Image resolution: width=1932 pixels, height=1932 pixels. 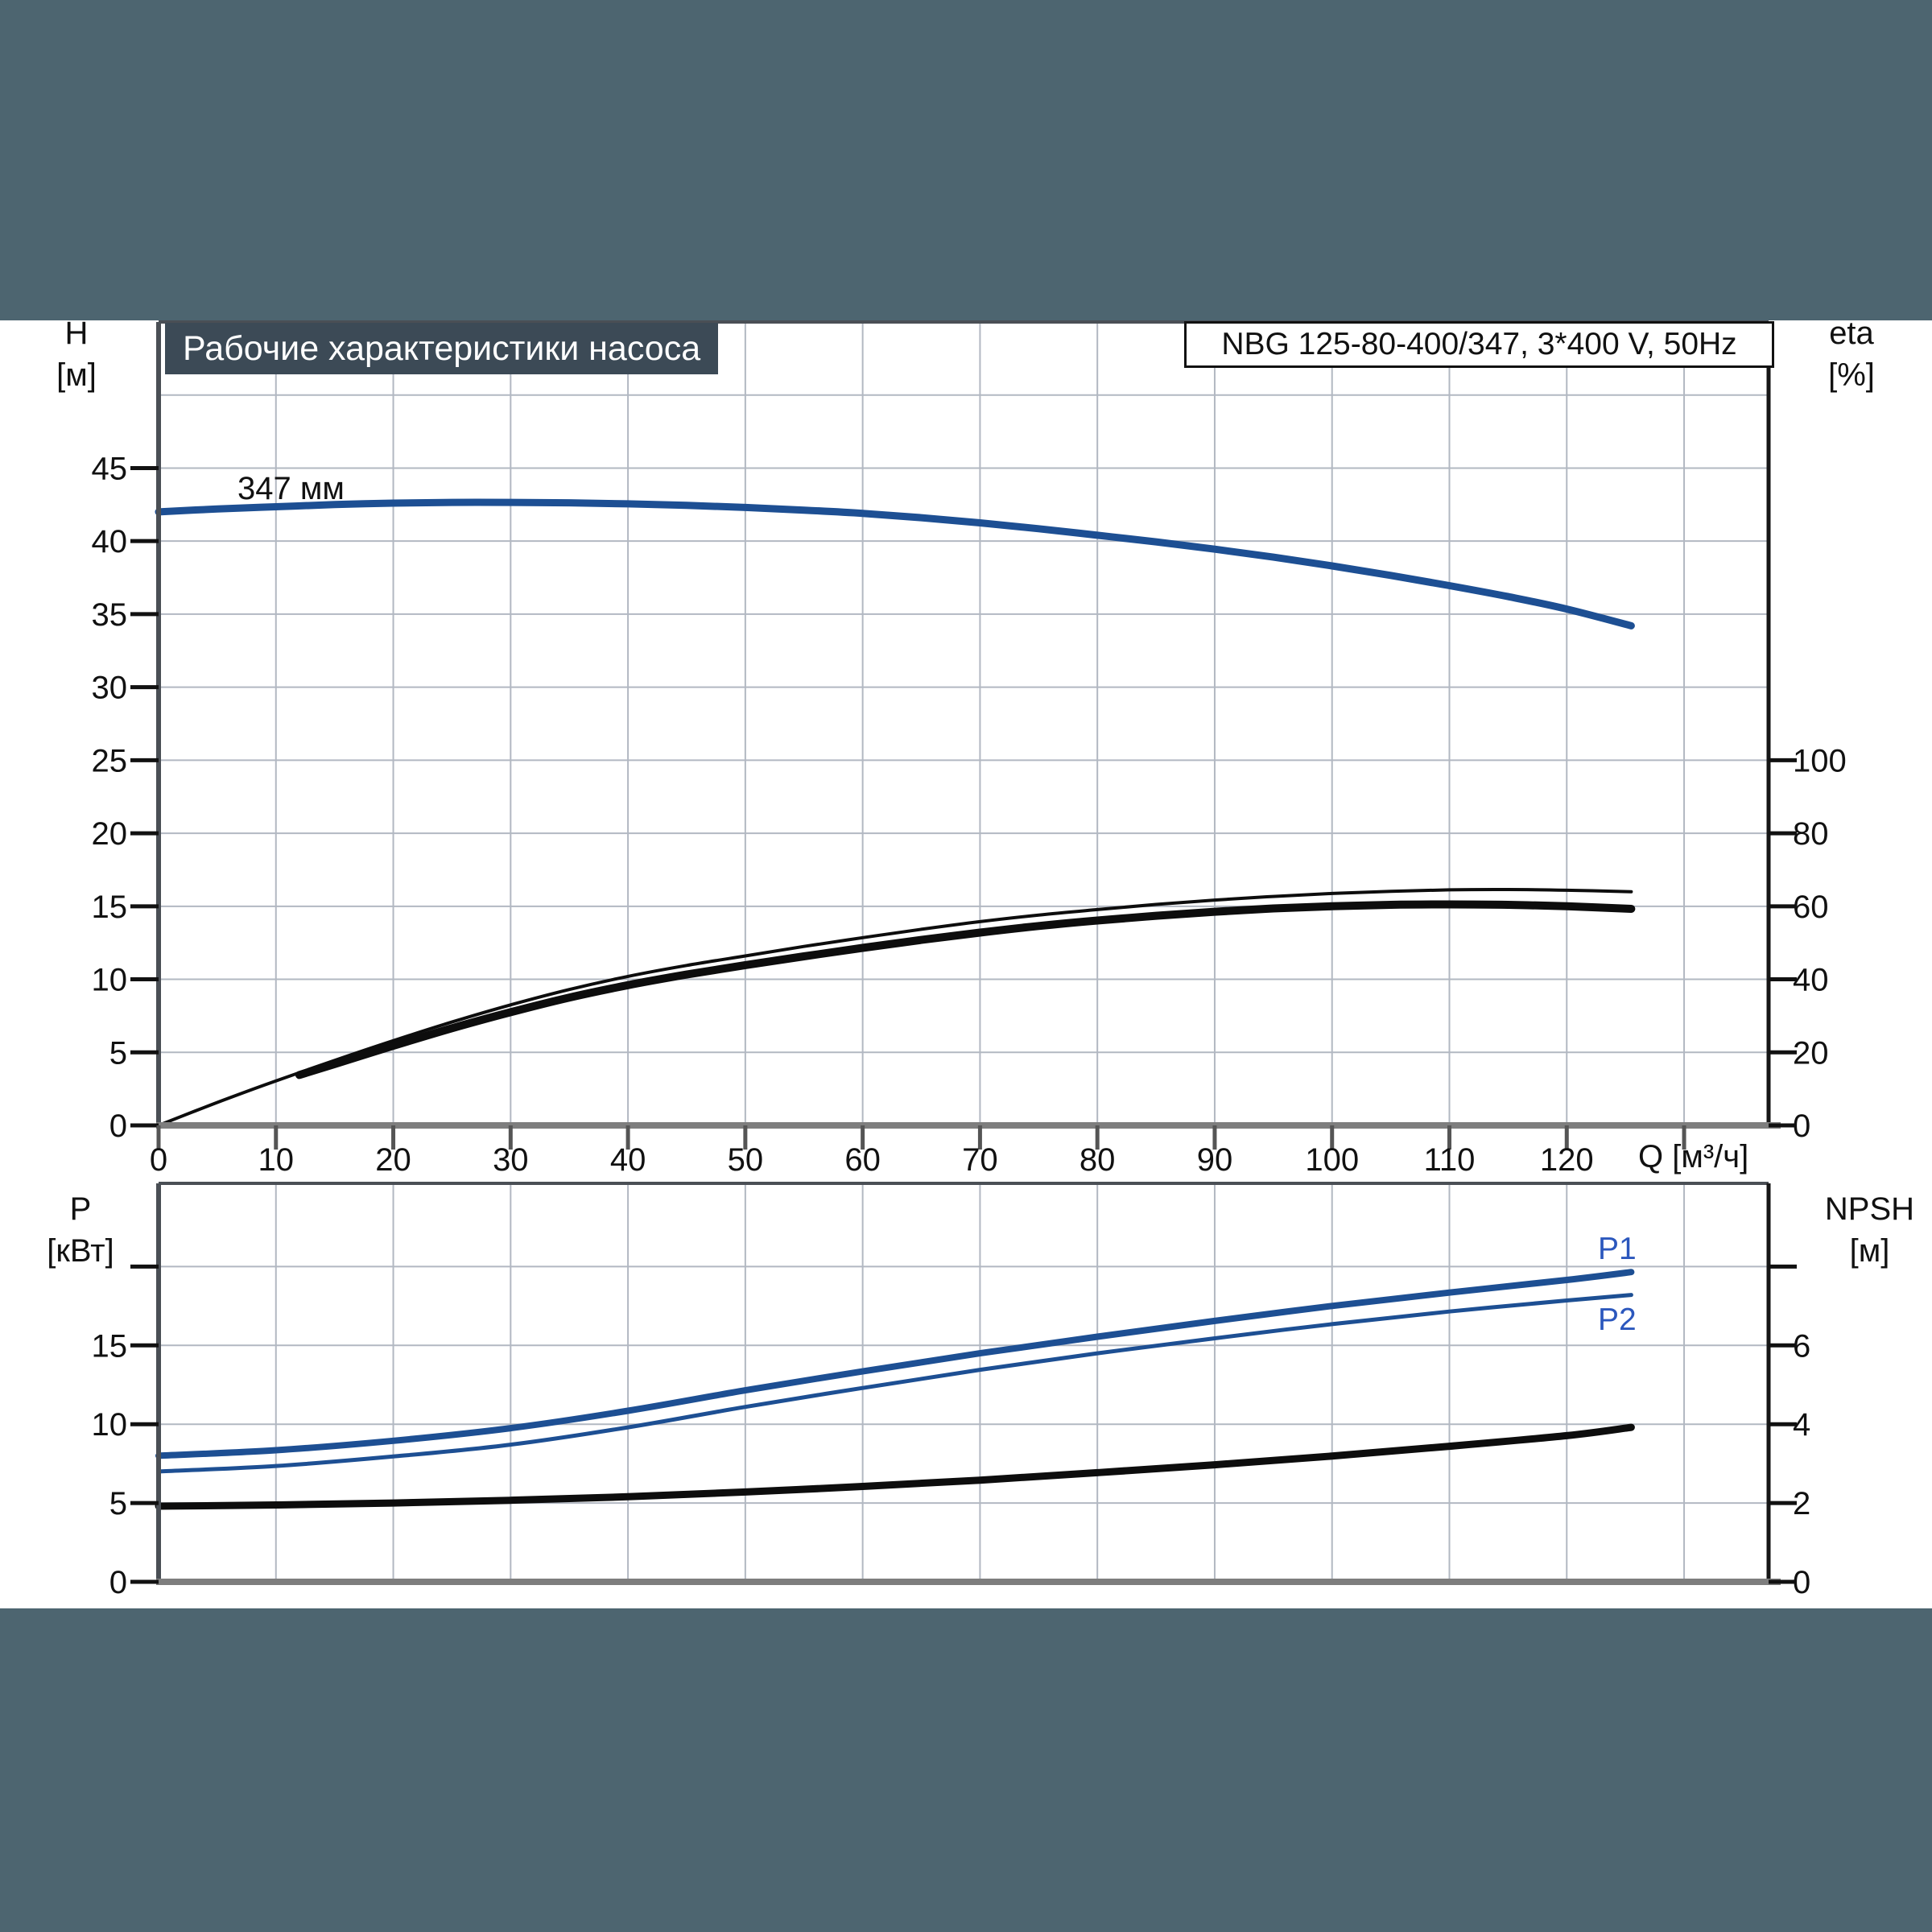 I want to click on tick-label: 2, so click(x=1801, y=1503).